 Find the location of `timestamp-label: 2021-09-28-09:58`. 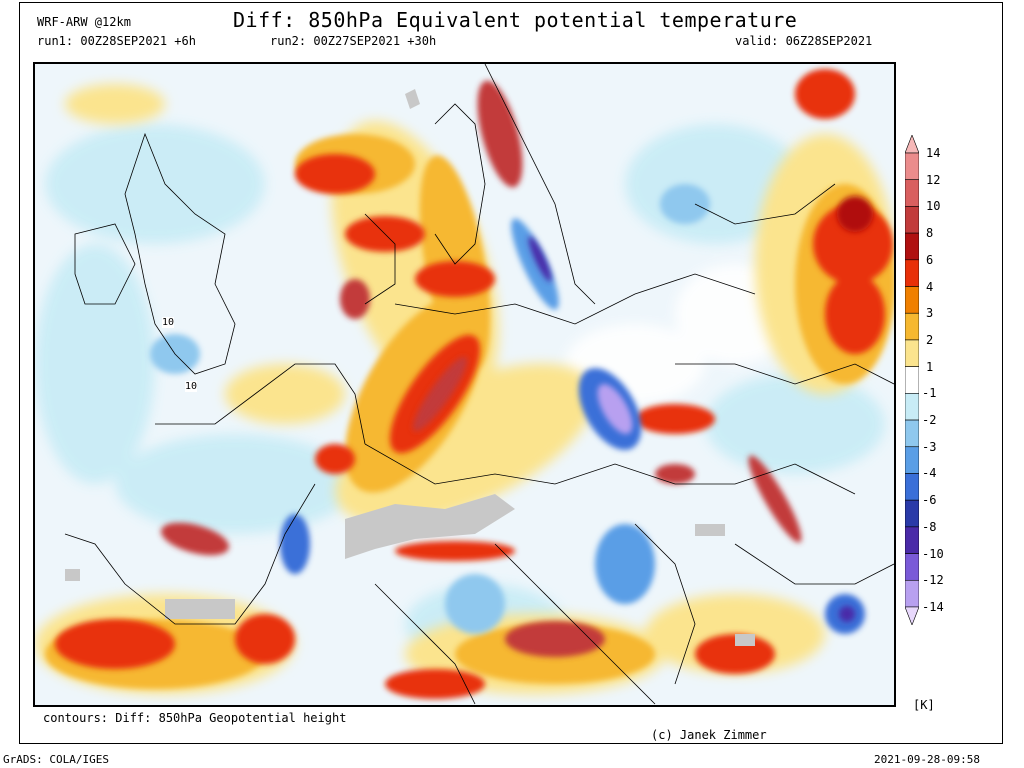

timestamp-label: 2021-09-28-09:58 is located at coordinates (927, 759).